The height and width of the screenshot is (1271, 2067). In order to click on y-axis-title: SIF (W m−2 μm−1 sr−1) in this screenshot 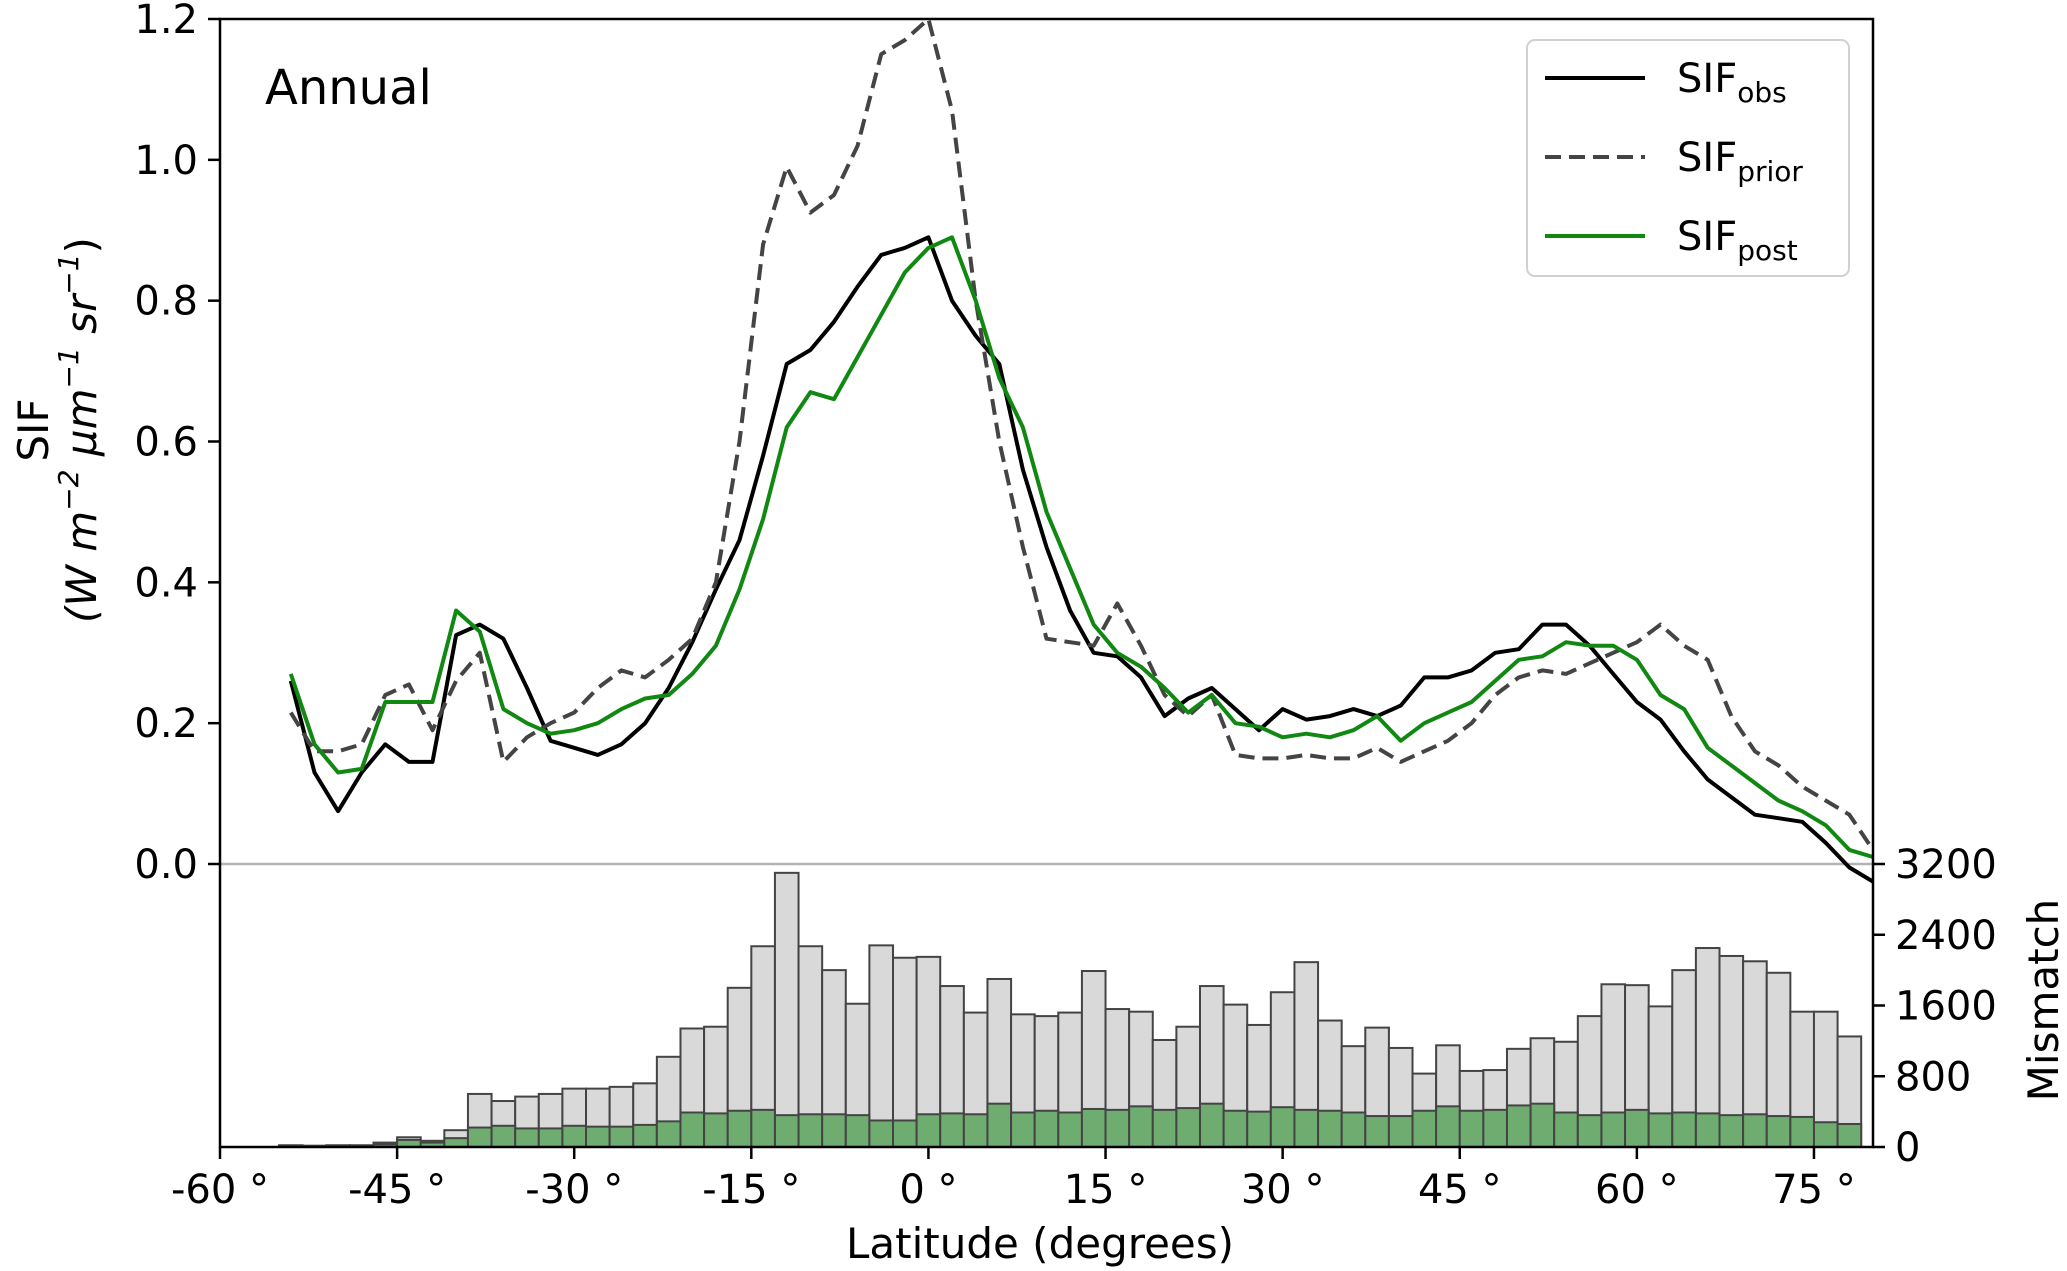, I will do `click(57, 430)`.